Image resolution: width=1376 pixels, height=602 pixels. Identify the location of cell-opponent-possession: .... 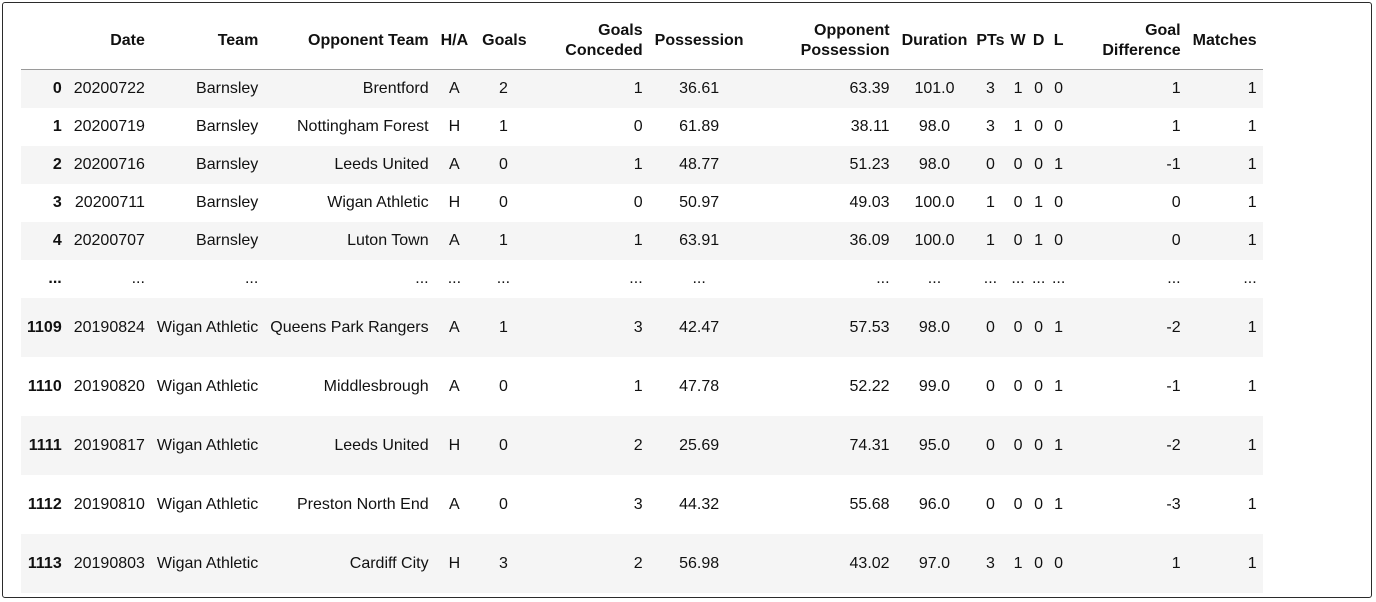
(883, 278).